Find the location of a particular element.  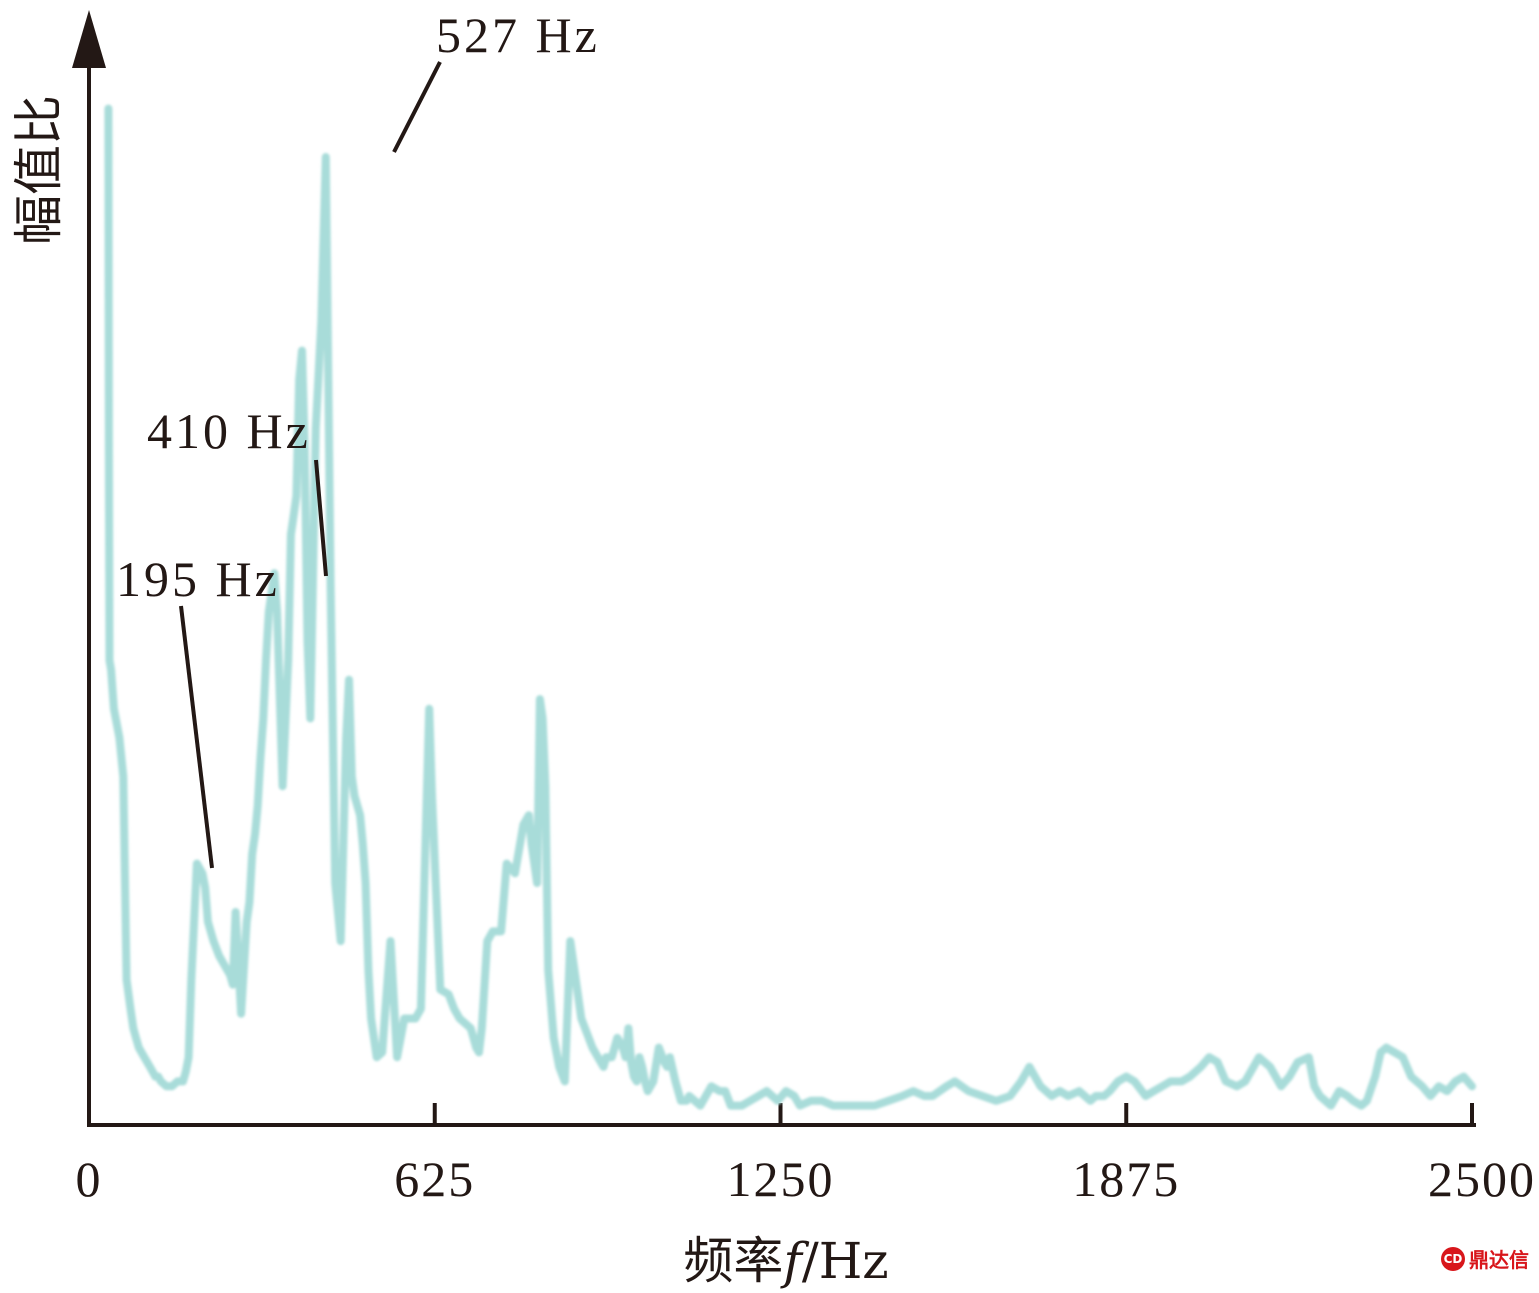

x-axis-title: 频率f/Hz is located at coordinates (785, 1261).